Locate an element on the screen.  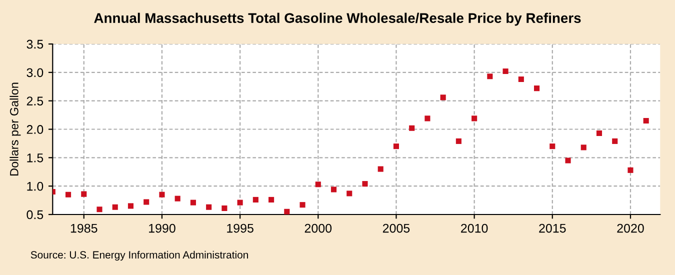
y-tick-label: 1.5 is located at coordinates (35, 158).